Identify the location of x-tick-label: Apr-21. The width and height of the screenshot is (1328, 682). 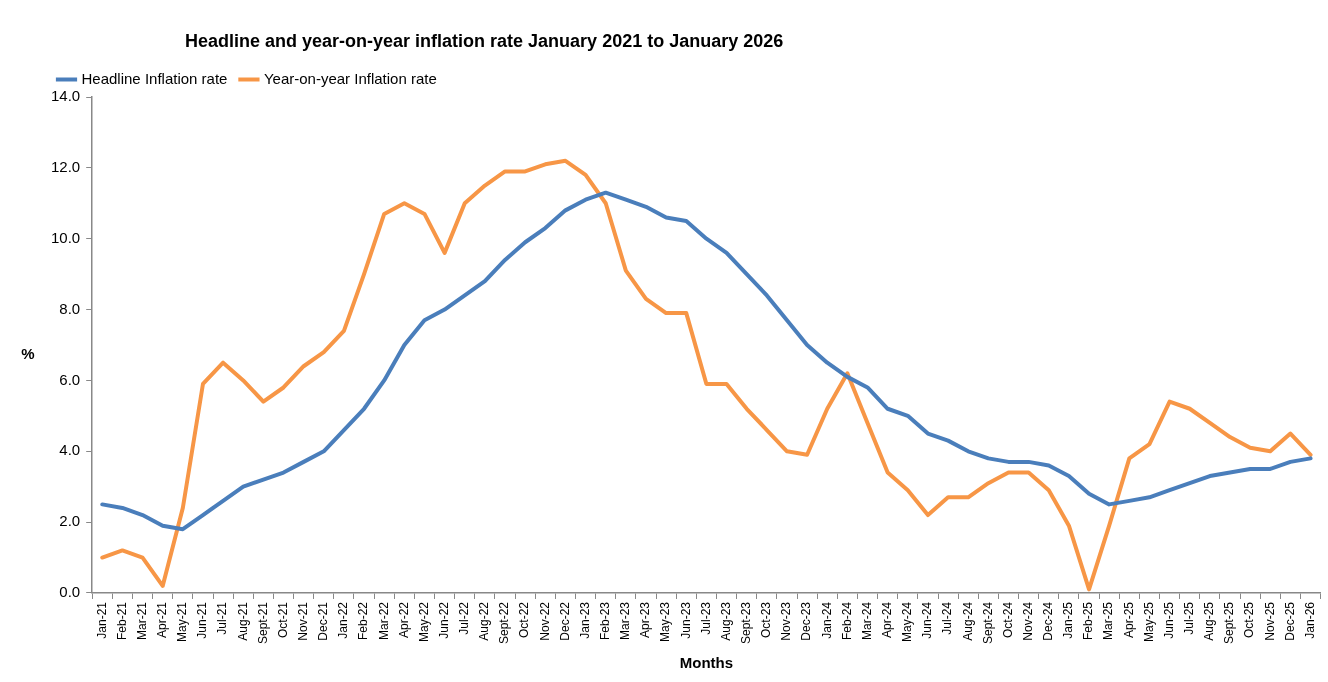
(161, 619).